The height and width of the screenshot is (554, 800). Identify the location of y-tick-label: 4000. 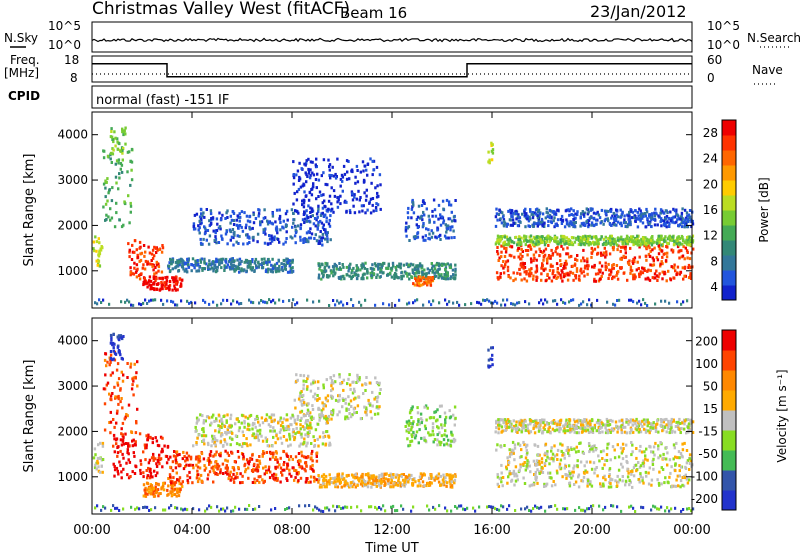
(72, 135).